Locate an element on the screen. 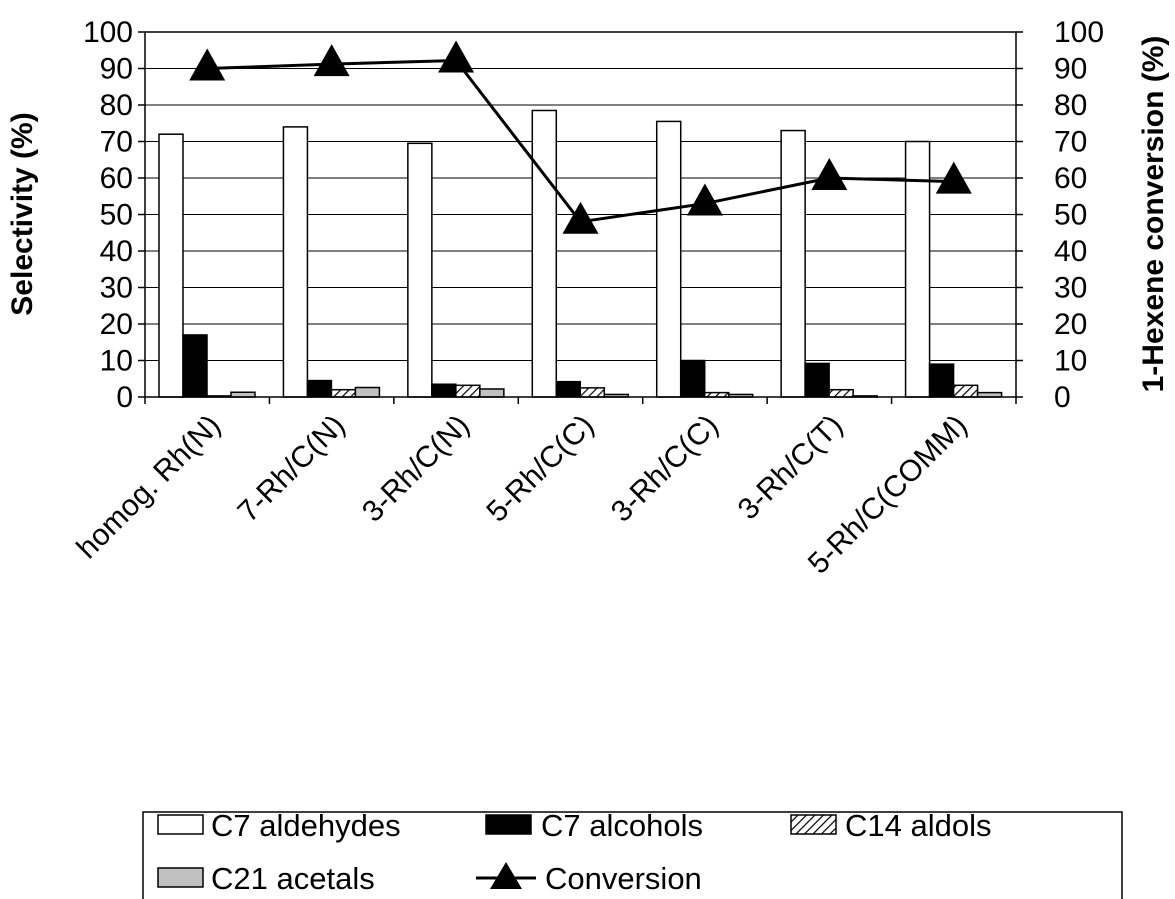  legend-swatch-c14-aldols is located at coordinates (813, 824).